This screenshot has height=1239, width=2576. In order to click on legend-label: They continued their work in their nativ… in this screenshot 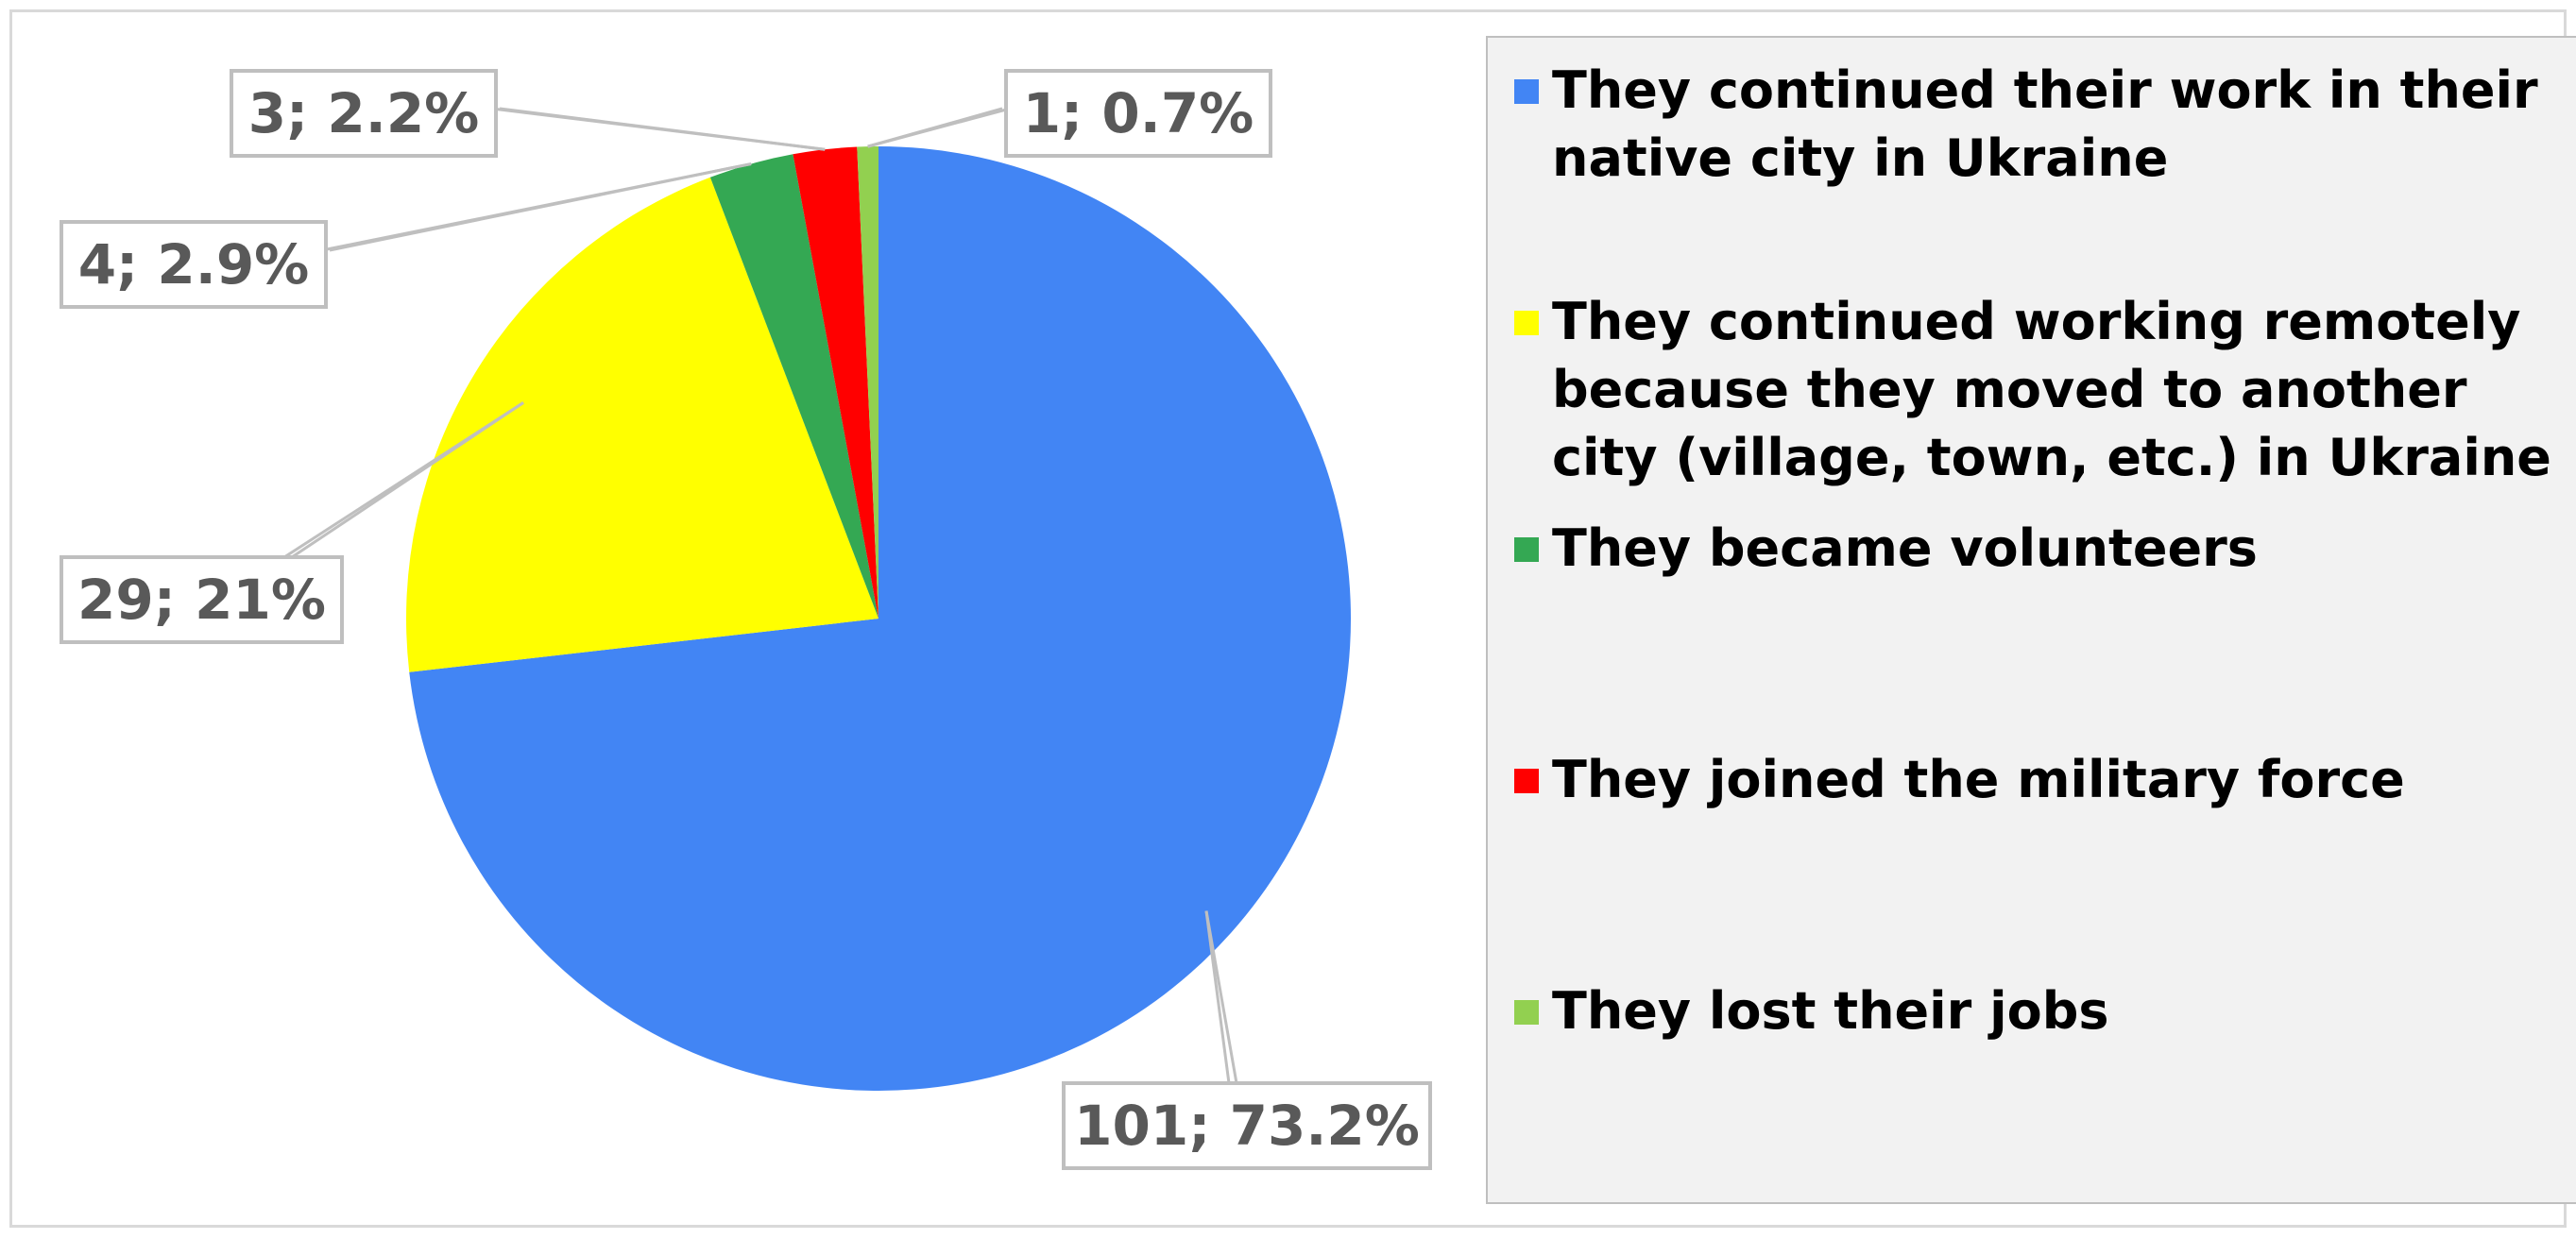, I will do `click(2045, 124)`.